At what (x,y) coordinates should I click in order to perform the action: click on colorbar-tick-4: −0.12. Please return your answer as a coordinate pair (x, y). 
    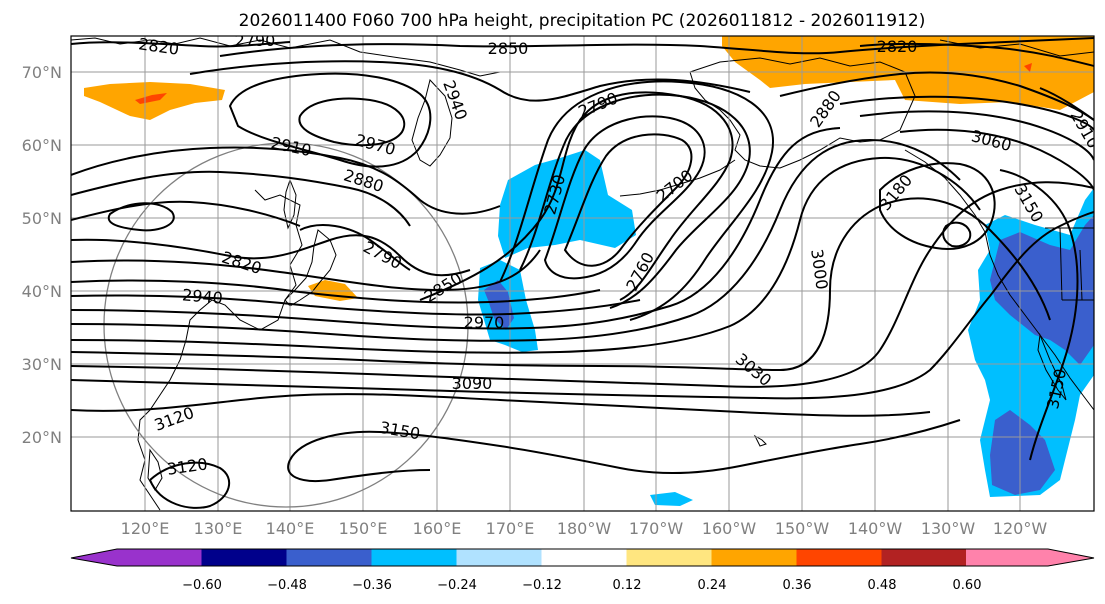
    Looking at the image, I should click on (542, 585).